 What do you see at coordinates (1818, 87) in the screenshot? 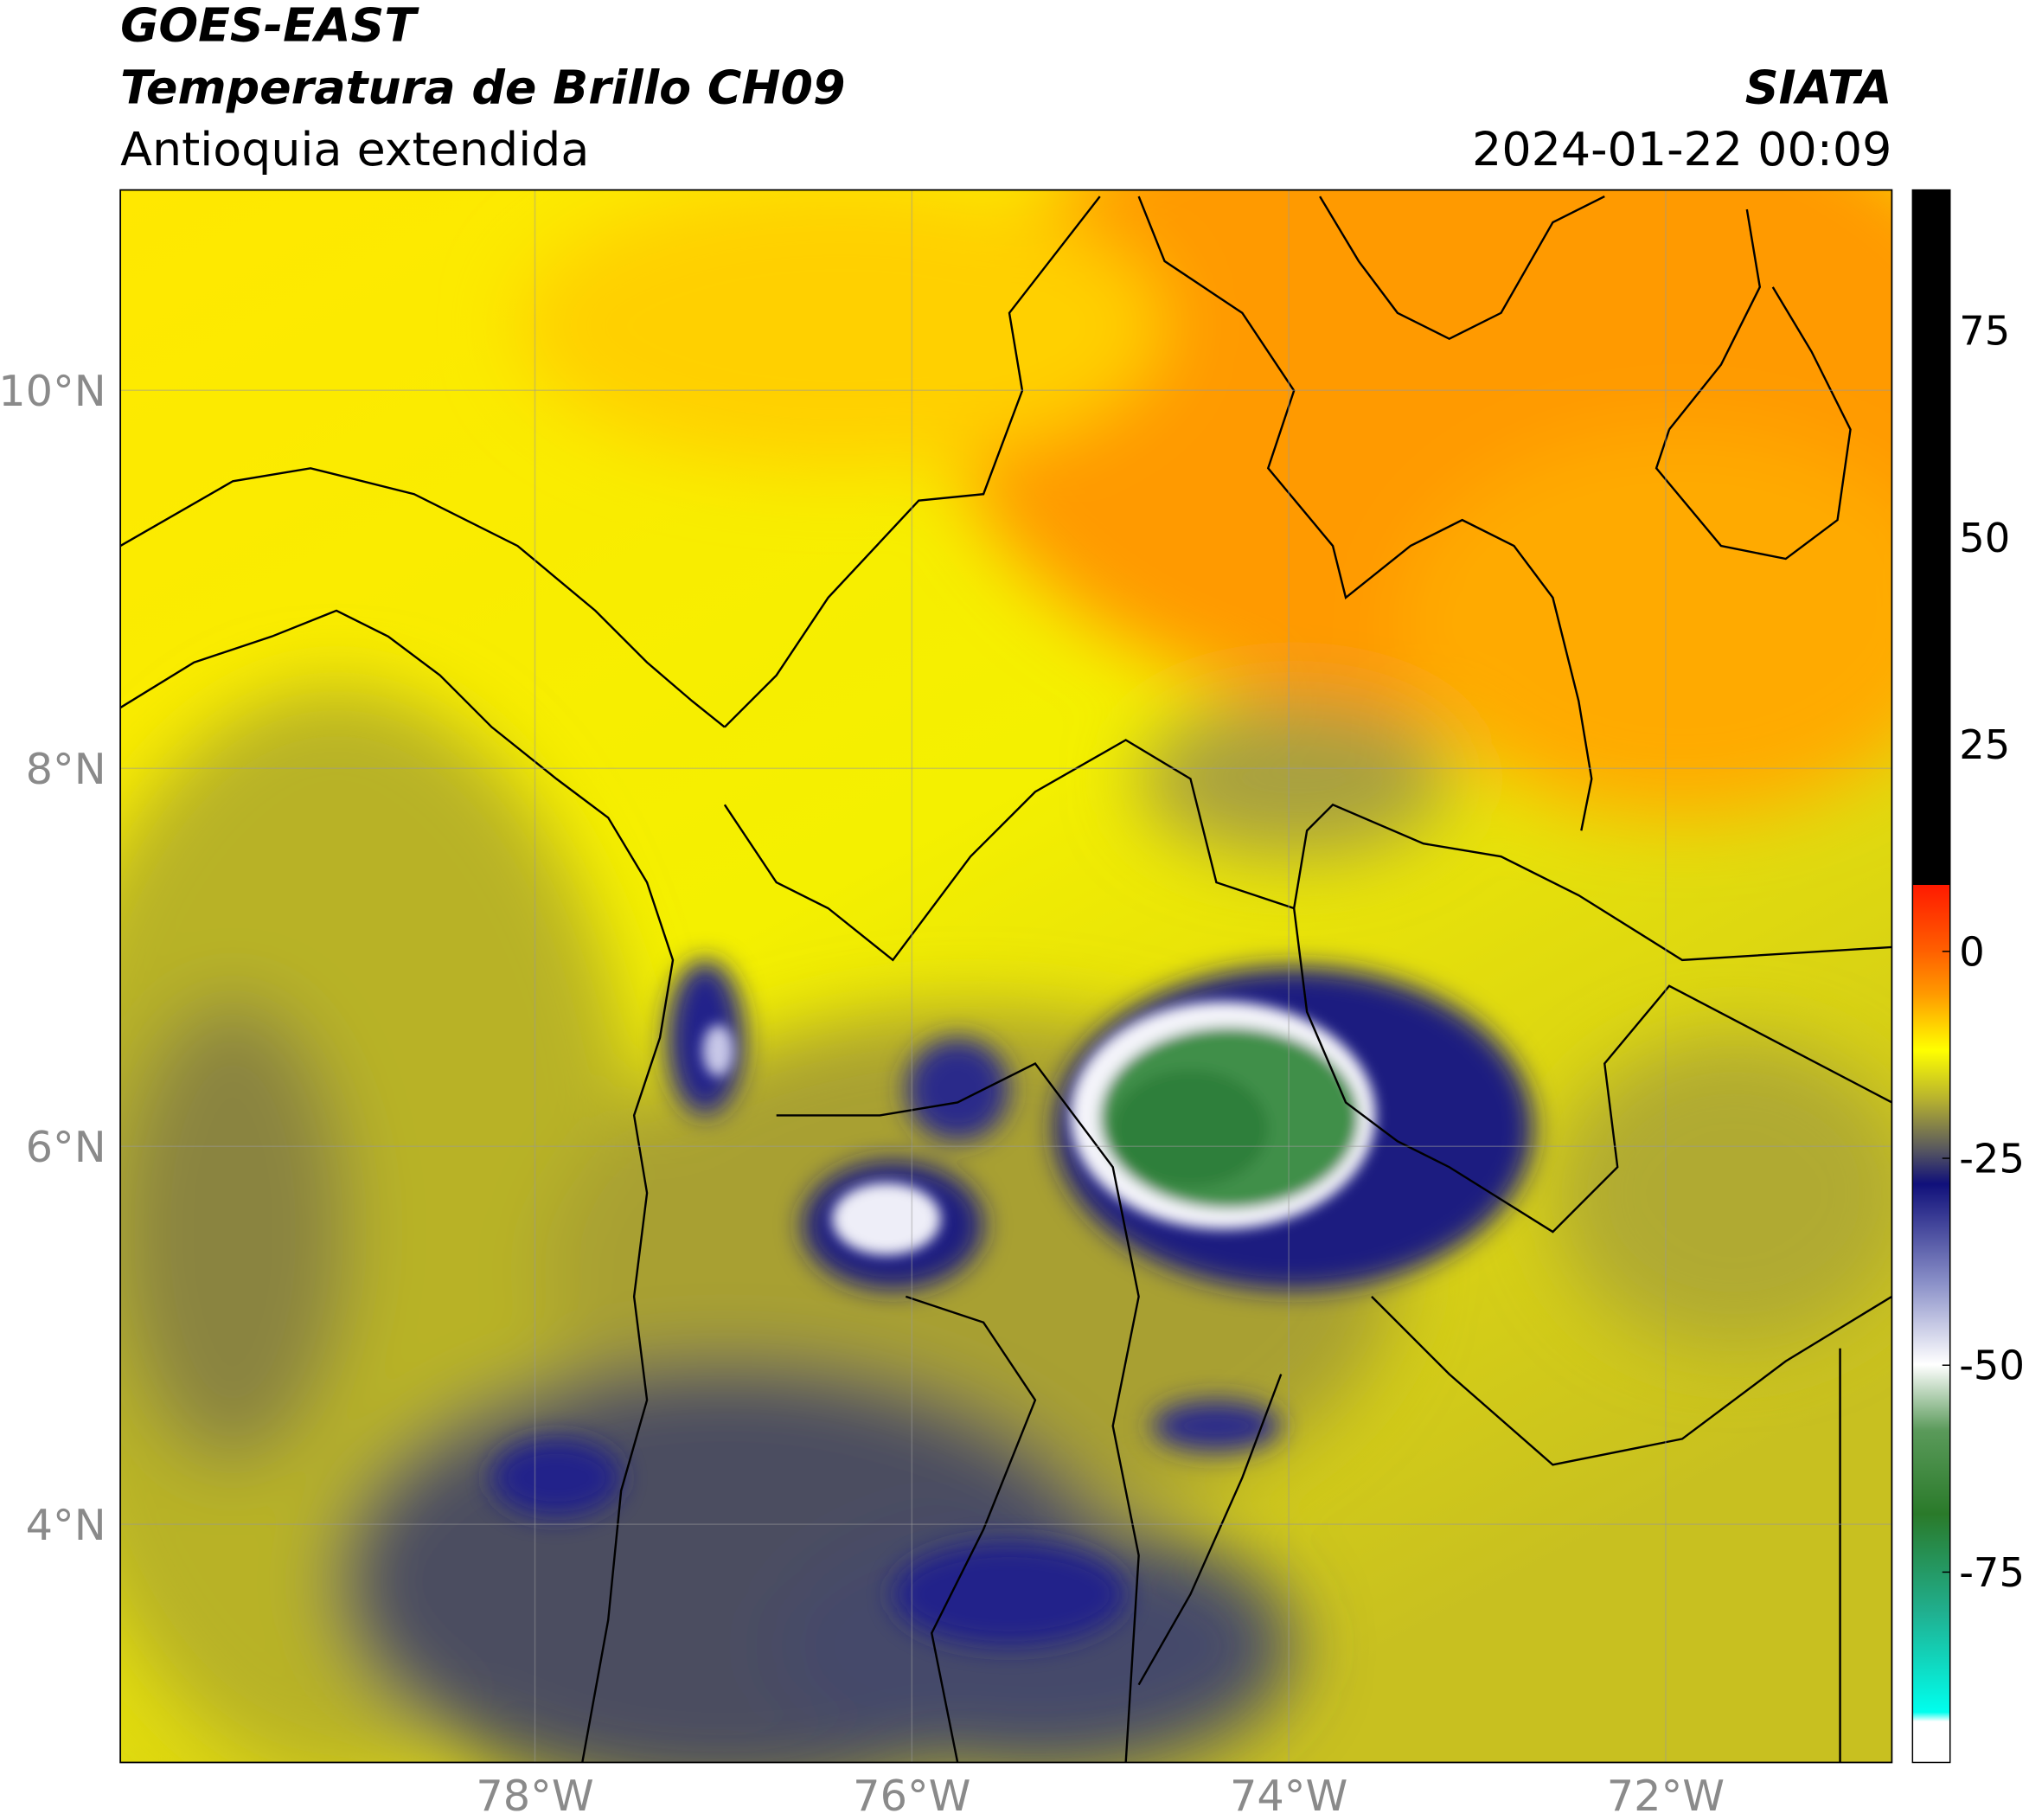
I see `source: SIATA` at bounding box center [1818, 87].